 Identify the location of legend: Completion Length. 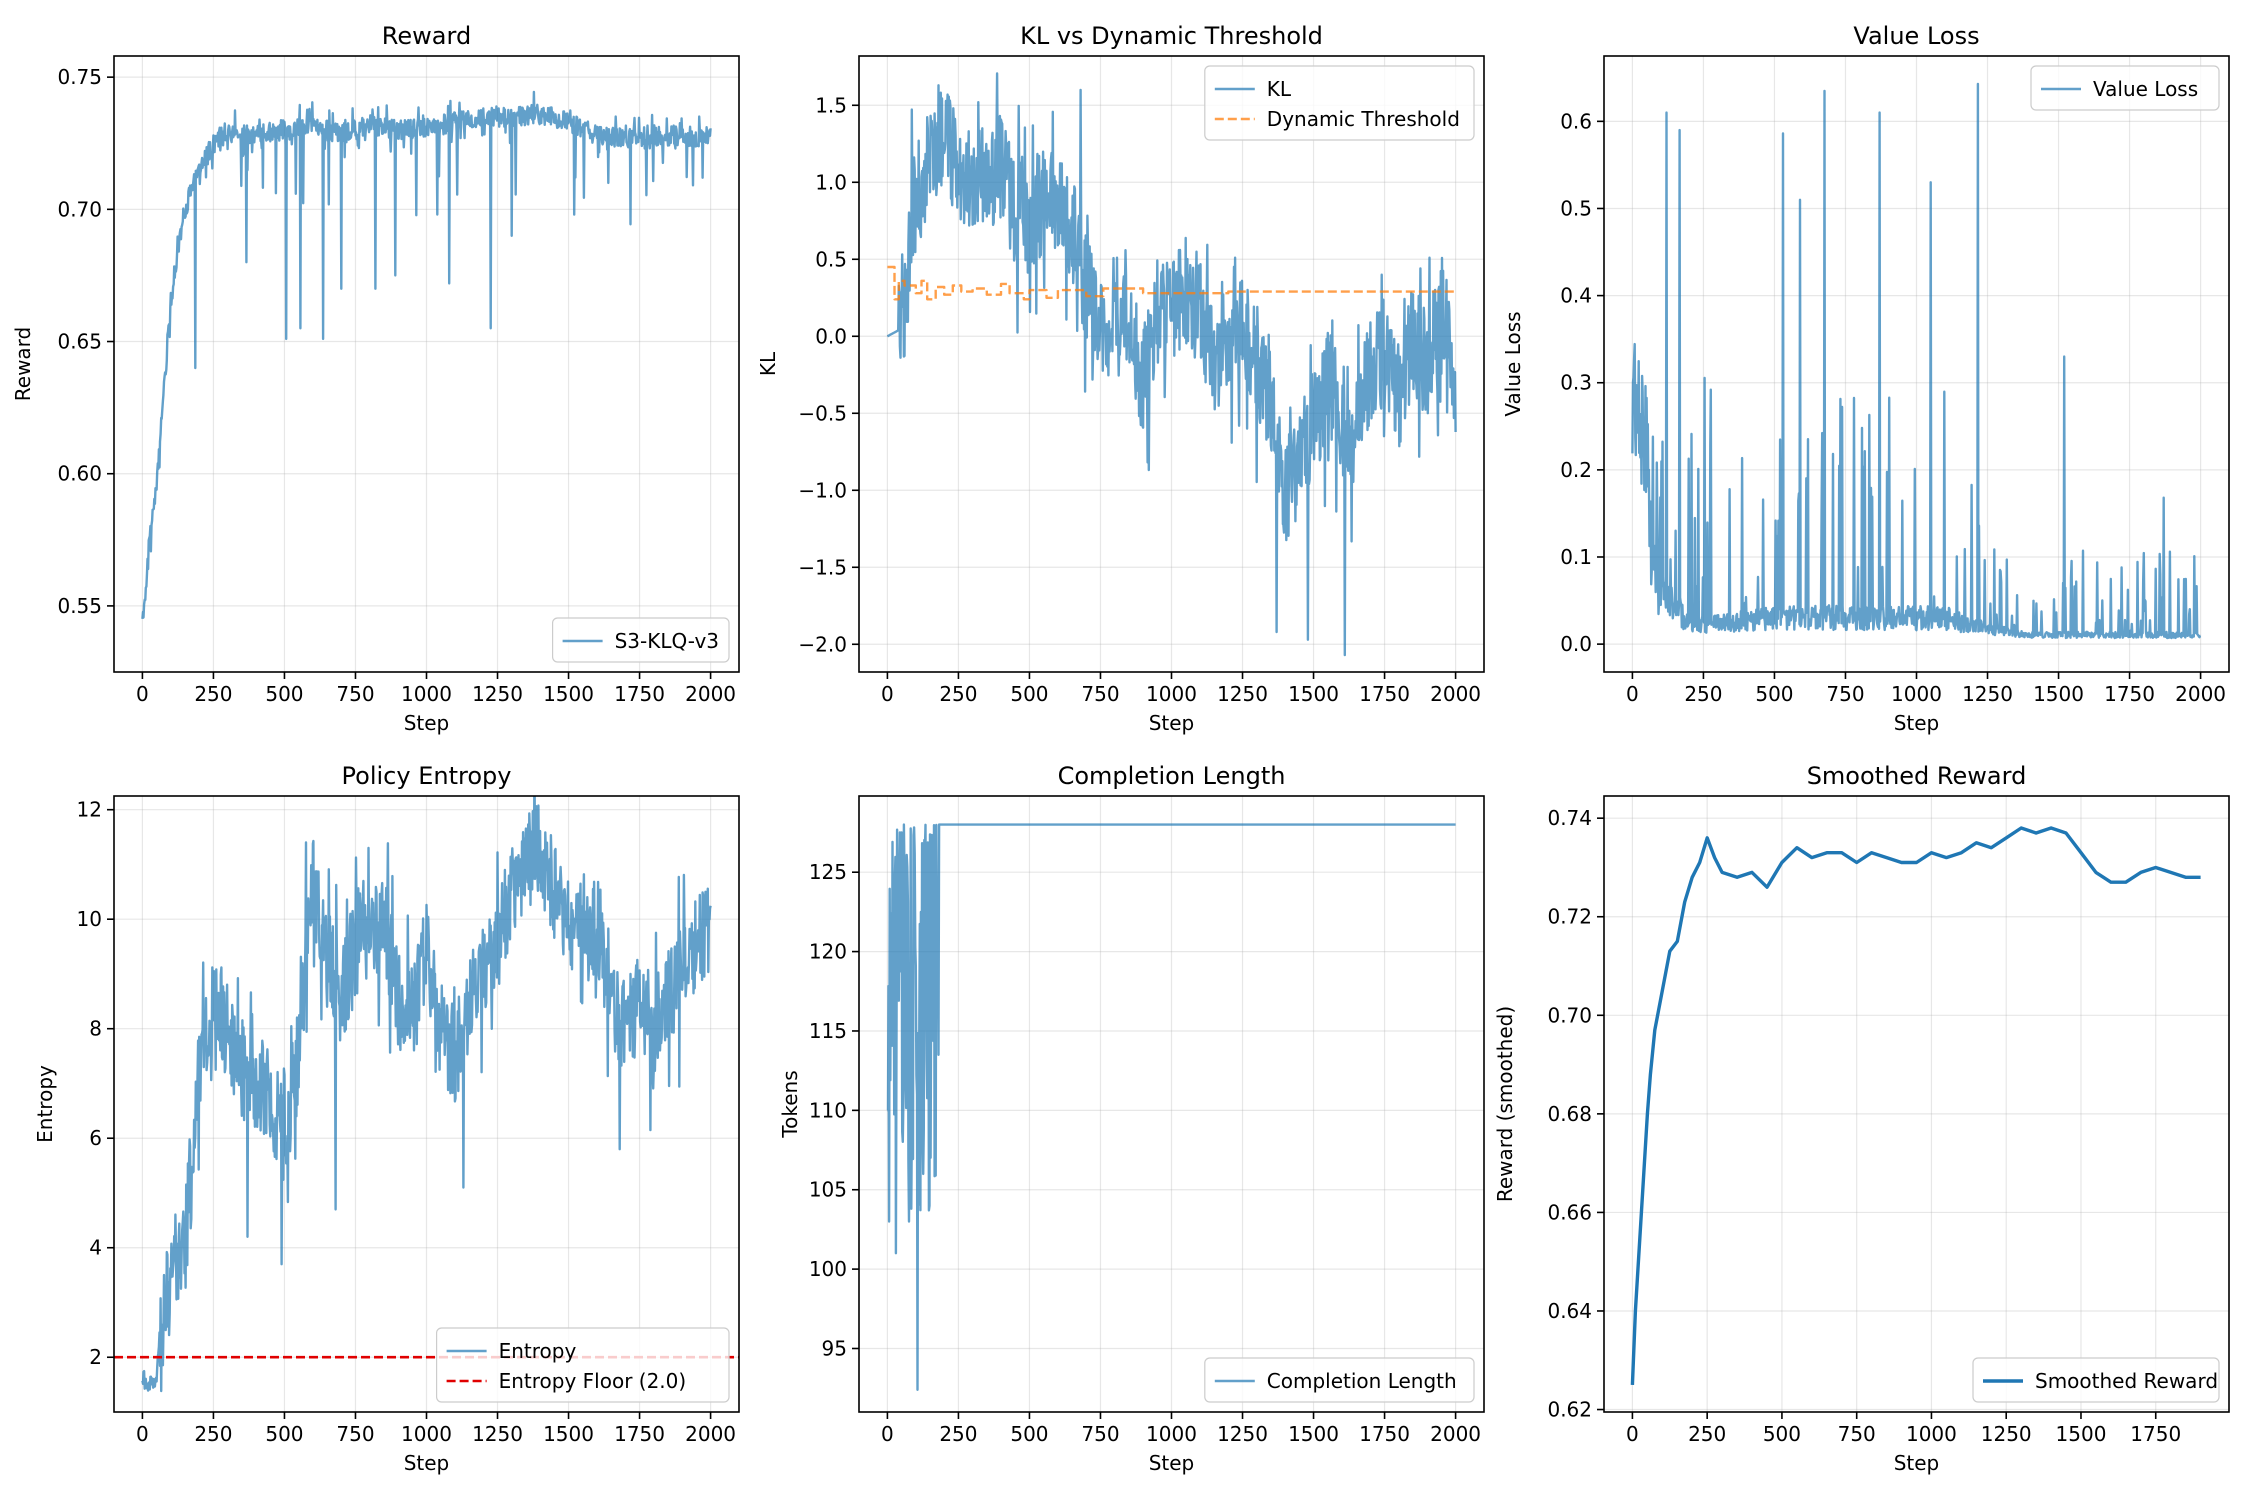
(1339, 1380).